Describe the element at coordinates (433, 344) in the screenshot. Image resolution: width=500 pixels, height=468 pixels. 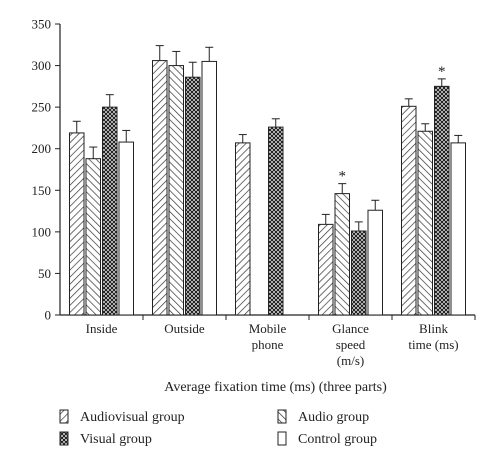
I see `x-tick-label-line: time (ms)` at that location.